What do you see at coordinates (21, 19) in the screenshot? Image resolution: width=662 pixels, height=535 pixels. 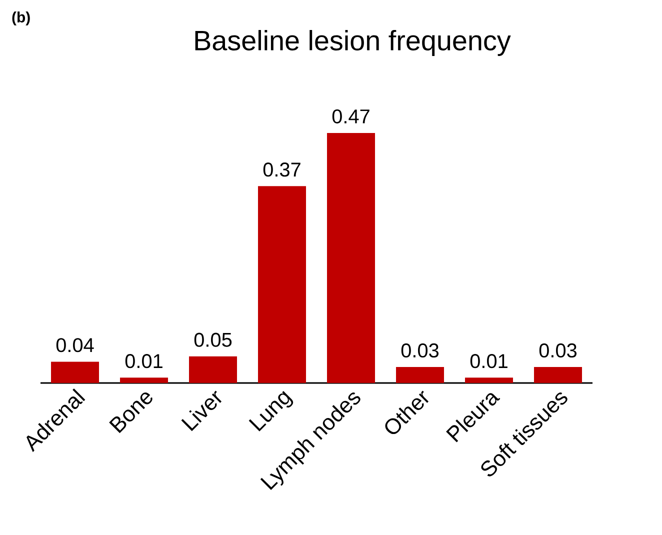 I see `text: (b)` at bounding box center [21, 19].